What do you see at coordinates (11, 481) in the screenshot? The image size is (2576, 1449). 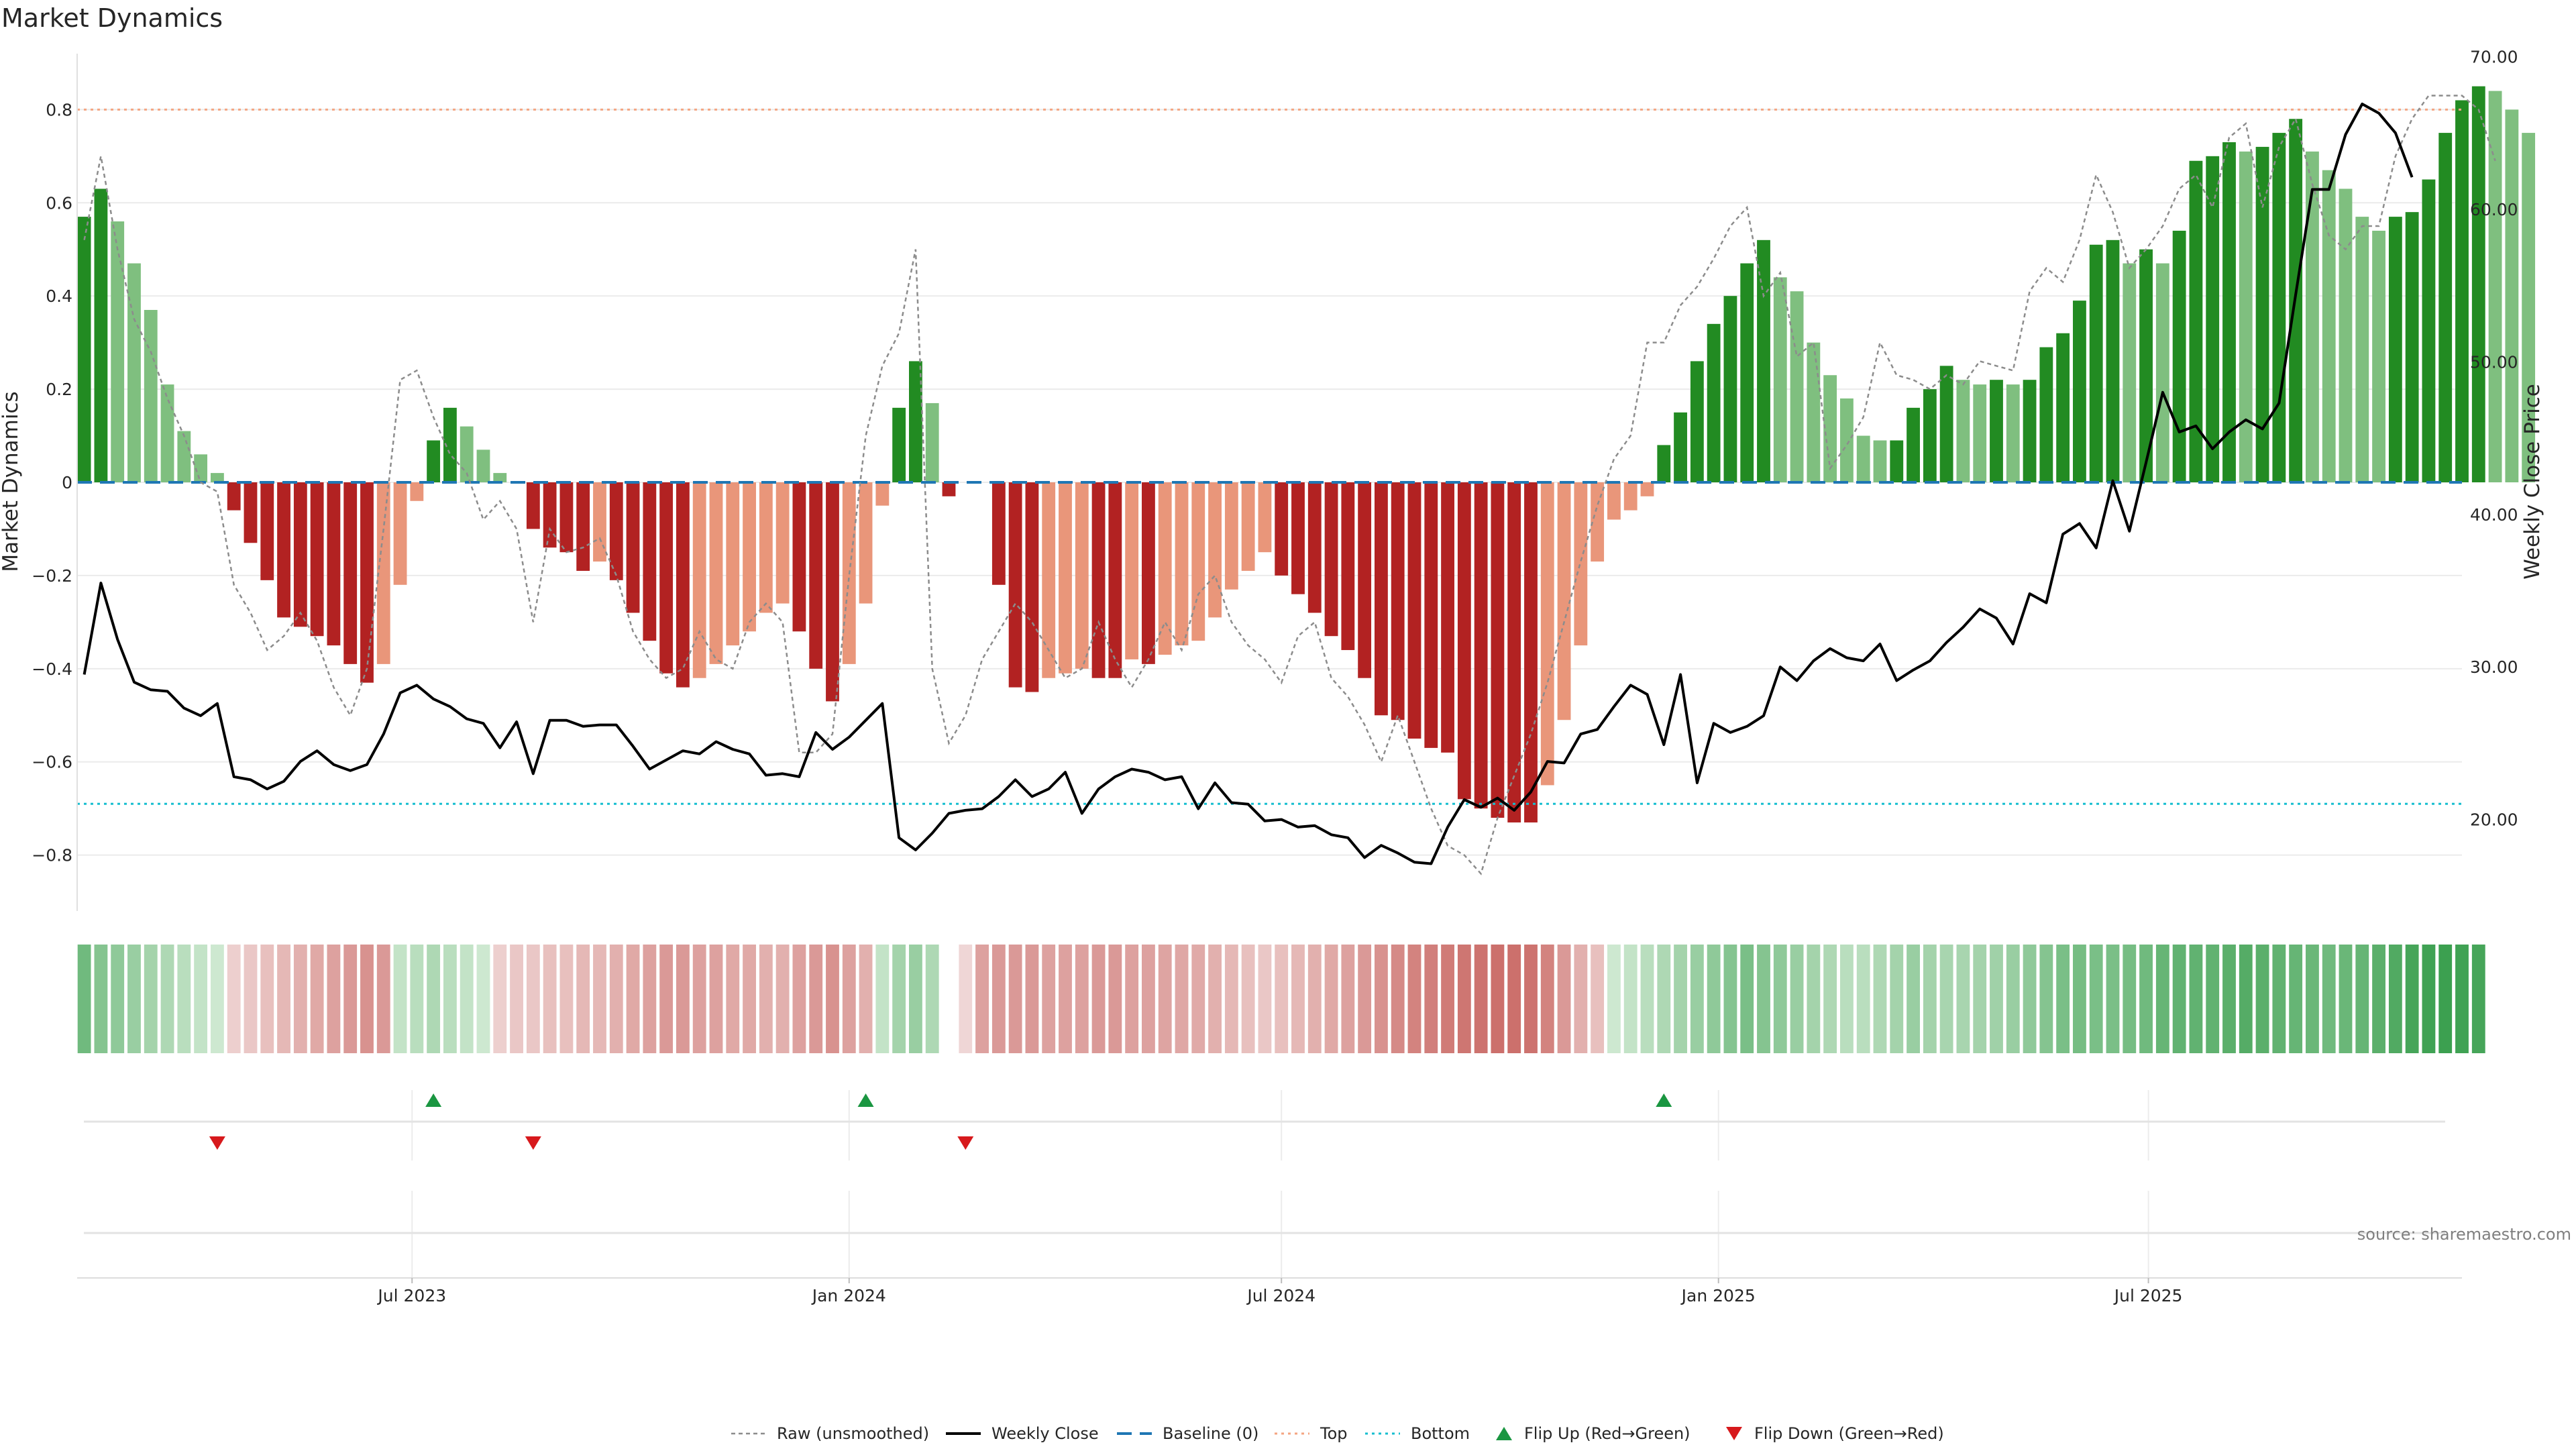 I see `left-y-axis-label: Market Dynamics` at bounding box center [11, 481].